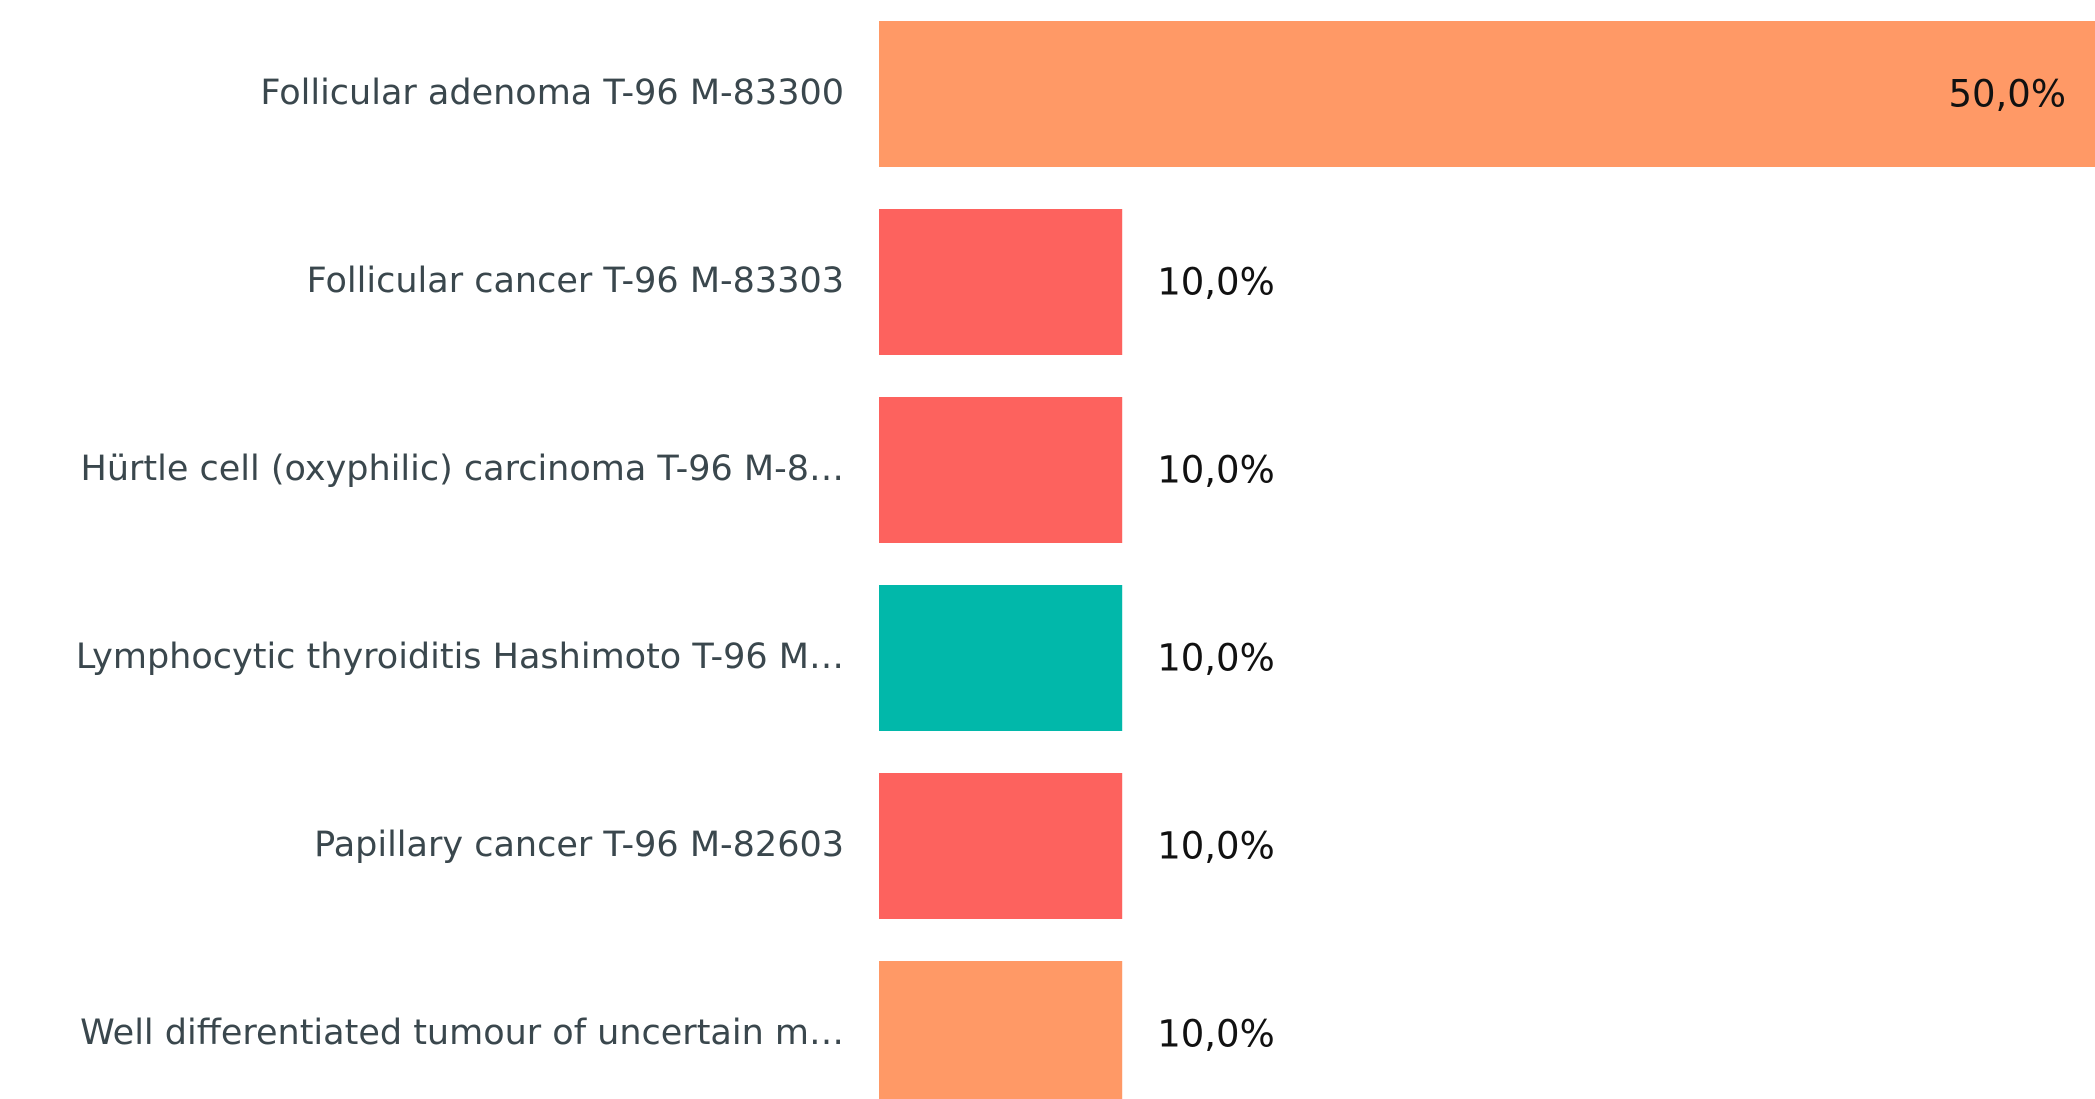  I want to click on category-label: Papillary cancer T-96 M-82603, so click(579, 845).